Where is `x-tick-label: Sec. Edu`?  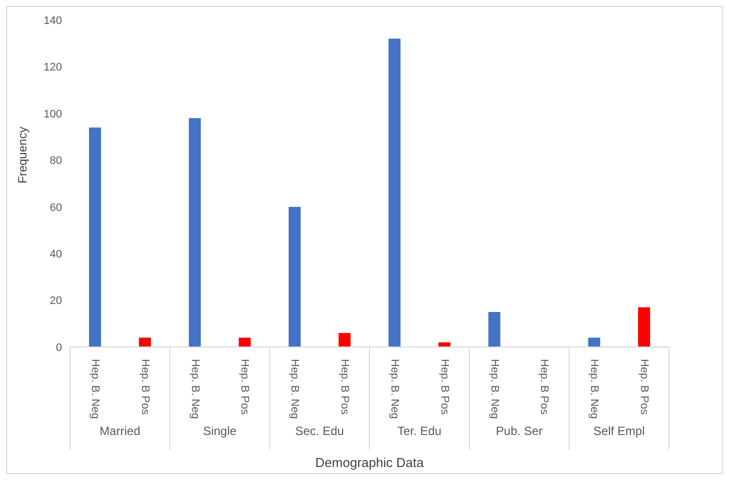 x-tick-label: Sec. Edu is located at coordinates (319, 431).